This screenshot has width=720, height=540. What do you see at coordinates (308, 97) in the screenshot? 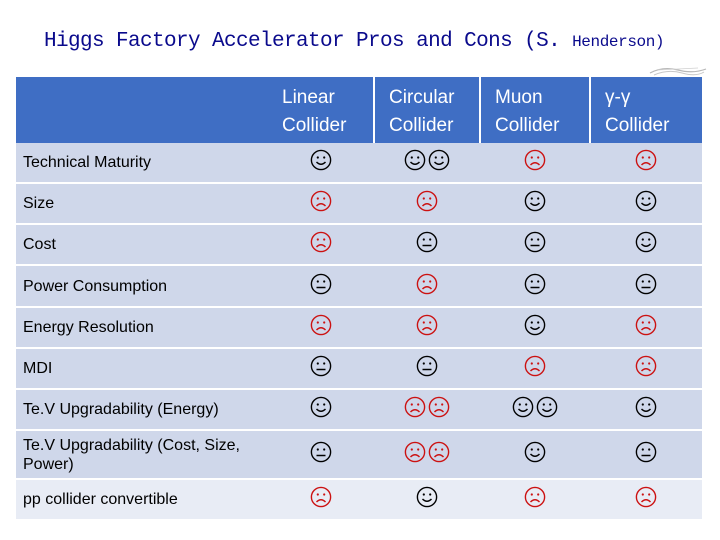
I see `col-label-line1: Linear` at bounding box center [308, 97].